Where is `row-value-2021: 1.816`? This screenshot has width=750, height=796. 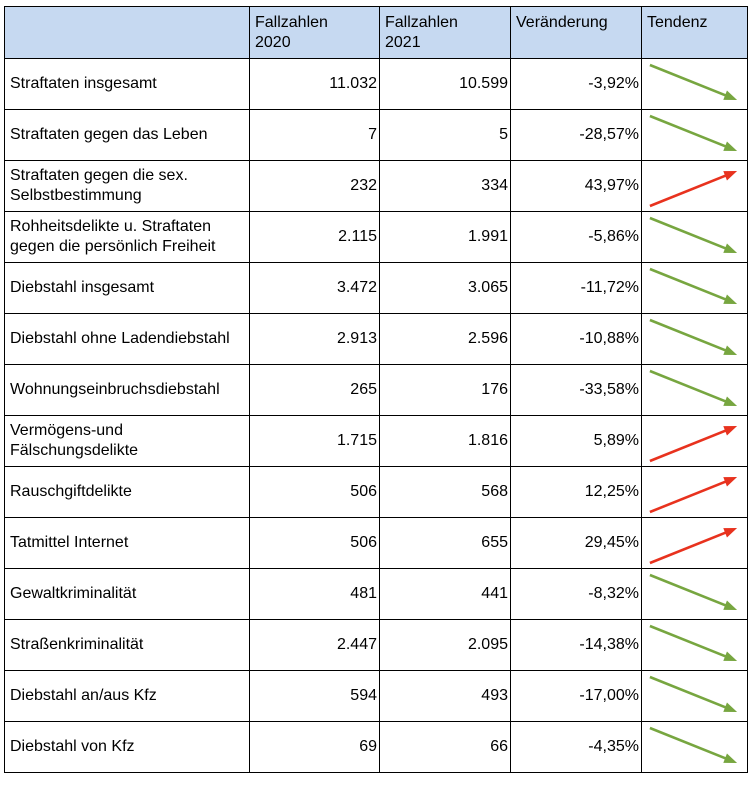
row-value-2021: 1.816 is located at coordinates (445, 441).